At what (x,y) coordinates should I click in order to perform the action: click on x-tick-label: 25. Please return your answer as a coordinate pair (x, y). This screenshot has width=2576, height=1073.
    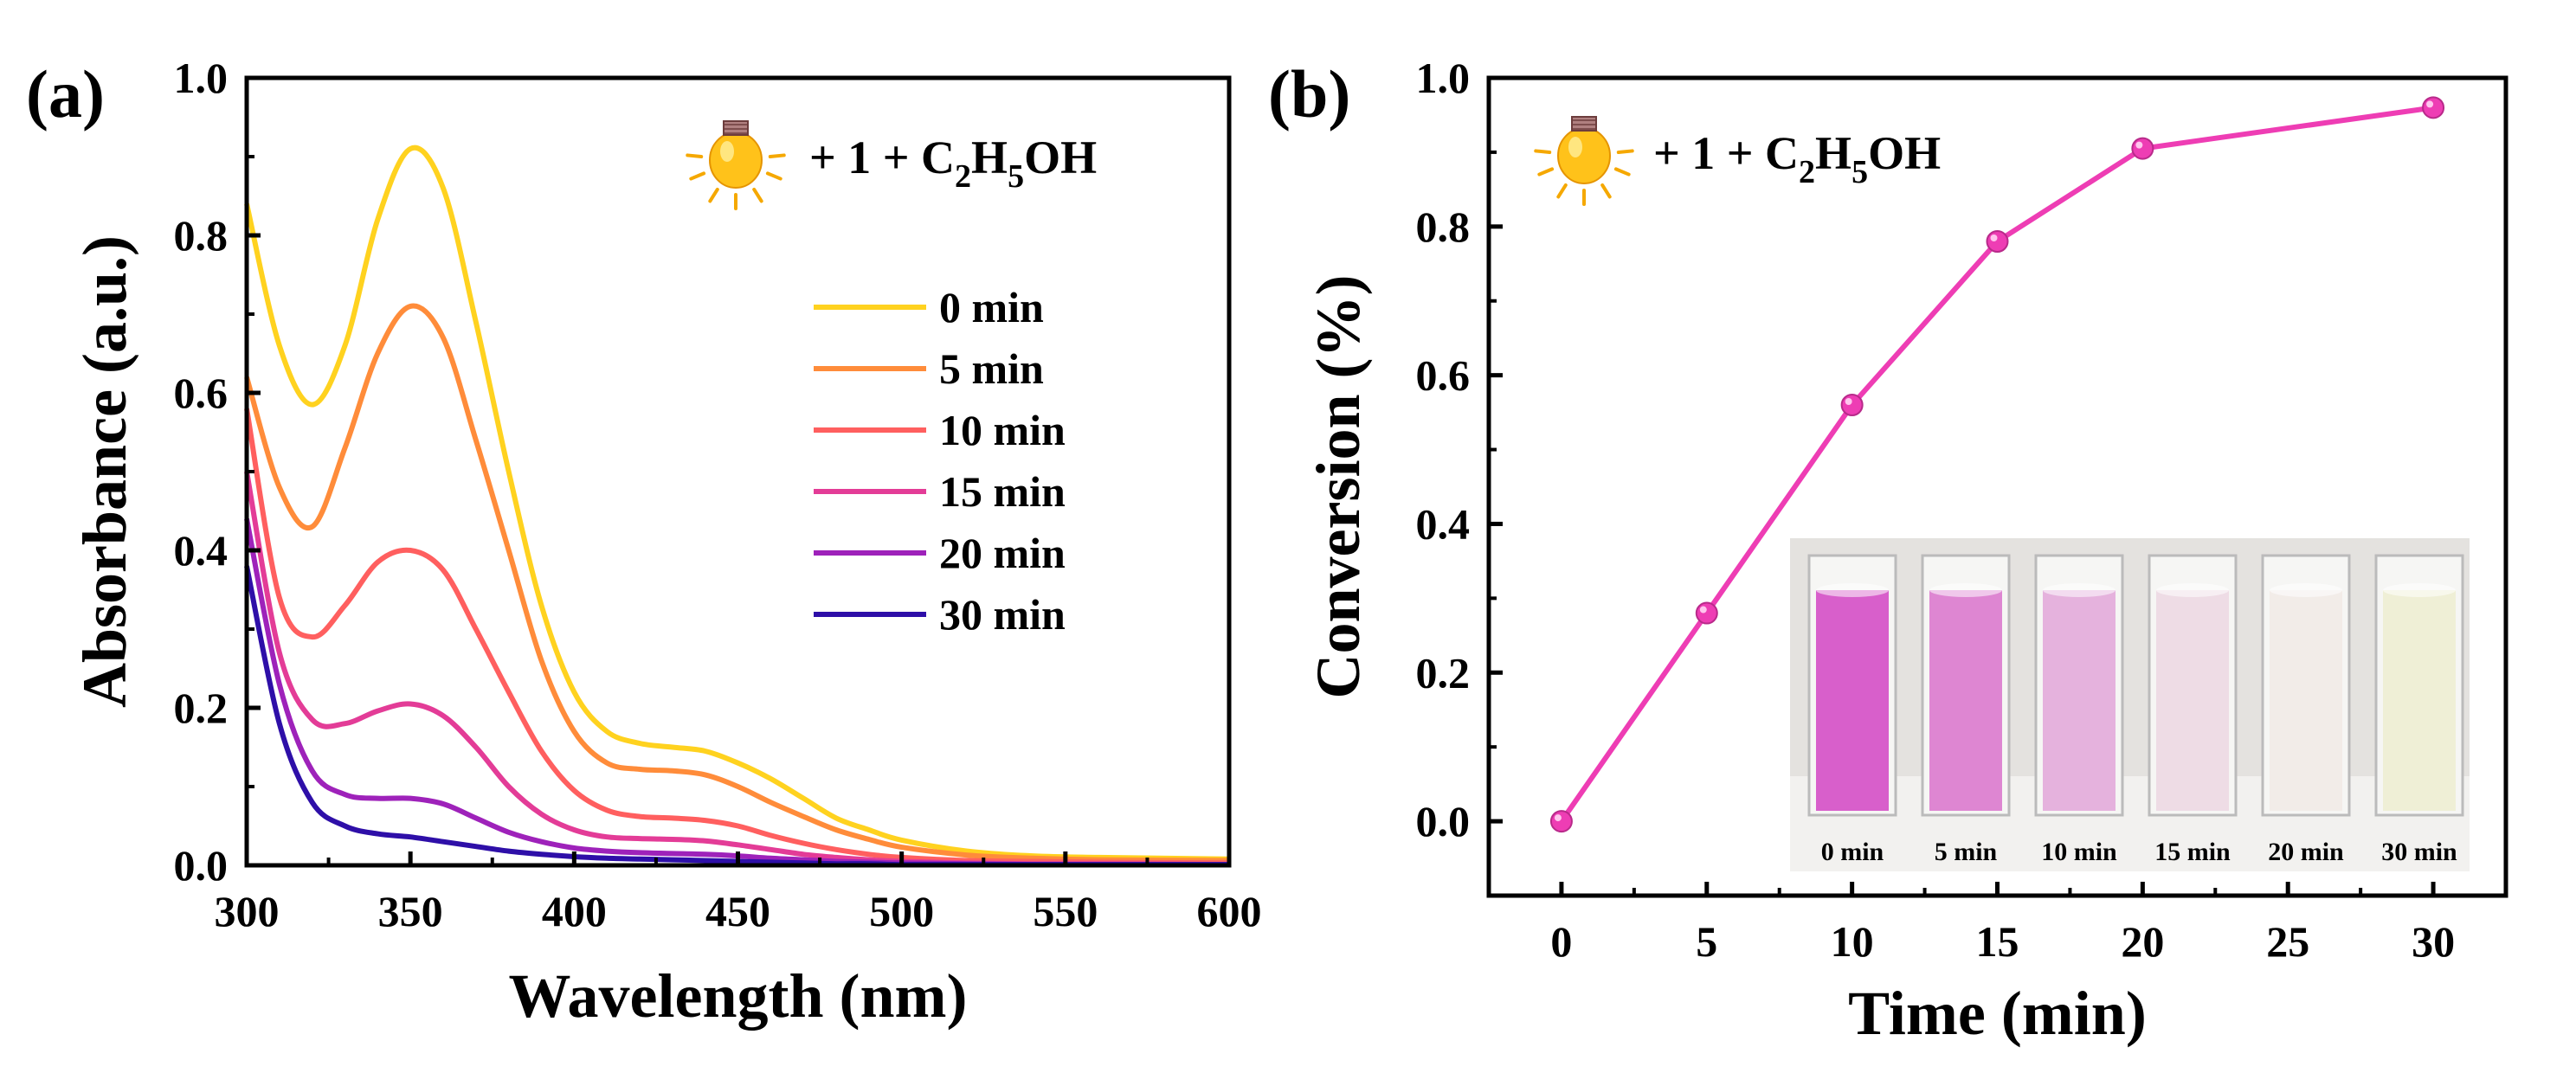
    Looking at the image, I should click on (2287, 941).